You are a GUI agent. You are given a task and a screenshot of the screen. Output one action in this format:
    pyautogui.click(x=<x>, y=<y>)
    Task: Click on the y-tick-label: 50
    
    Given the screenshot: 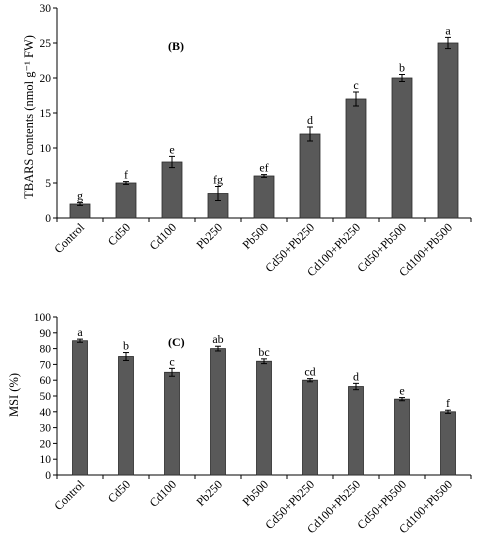 What is the action you would take?
    pyautogui.click(x=46, y=397)
    